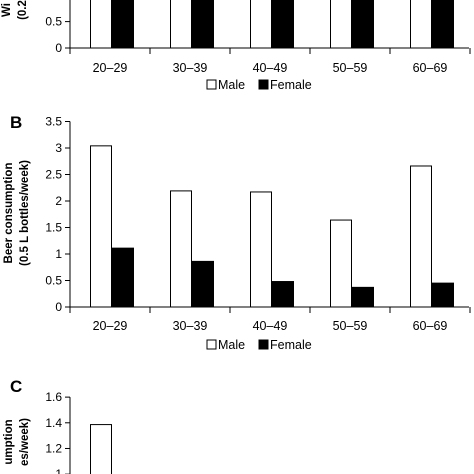 Image resolution: width=474 pixels, height=474 pixels. I want to click on y-tick-label: 3.5, so click(53, 122).